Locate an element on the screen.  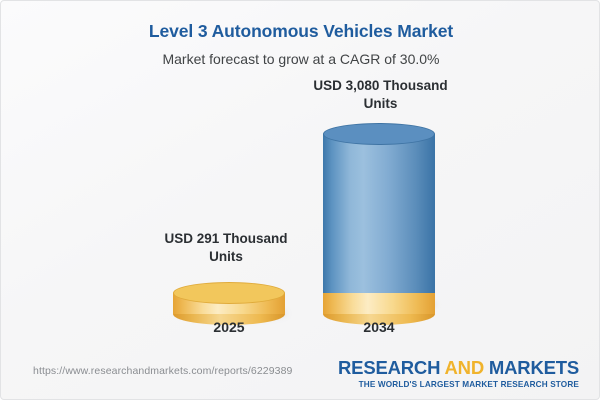
bar-2025 is located at coordinates (229, 303).